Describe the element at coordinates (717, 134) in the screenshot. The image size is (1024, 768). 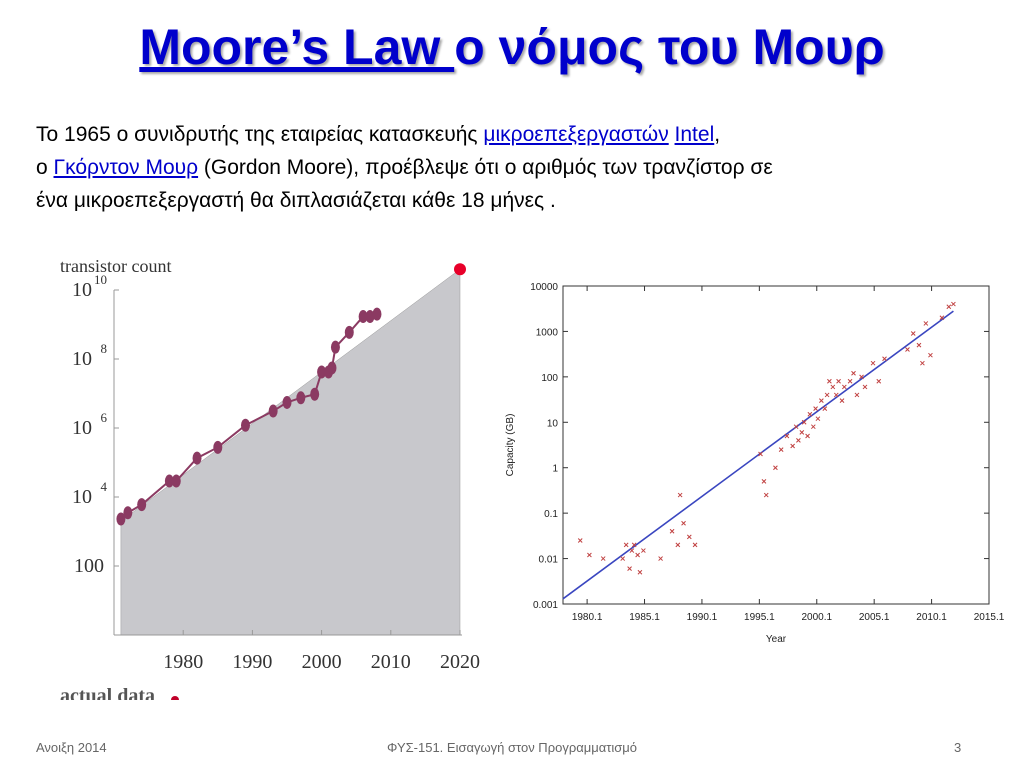
I see `text-segment: ,` at that location.